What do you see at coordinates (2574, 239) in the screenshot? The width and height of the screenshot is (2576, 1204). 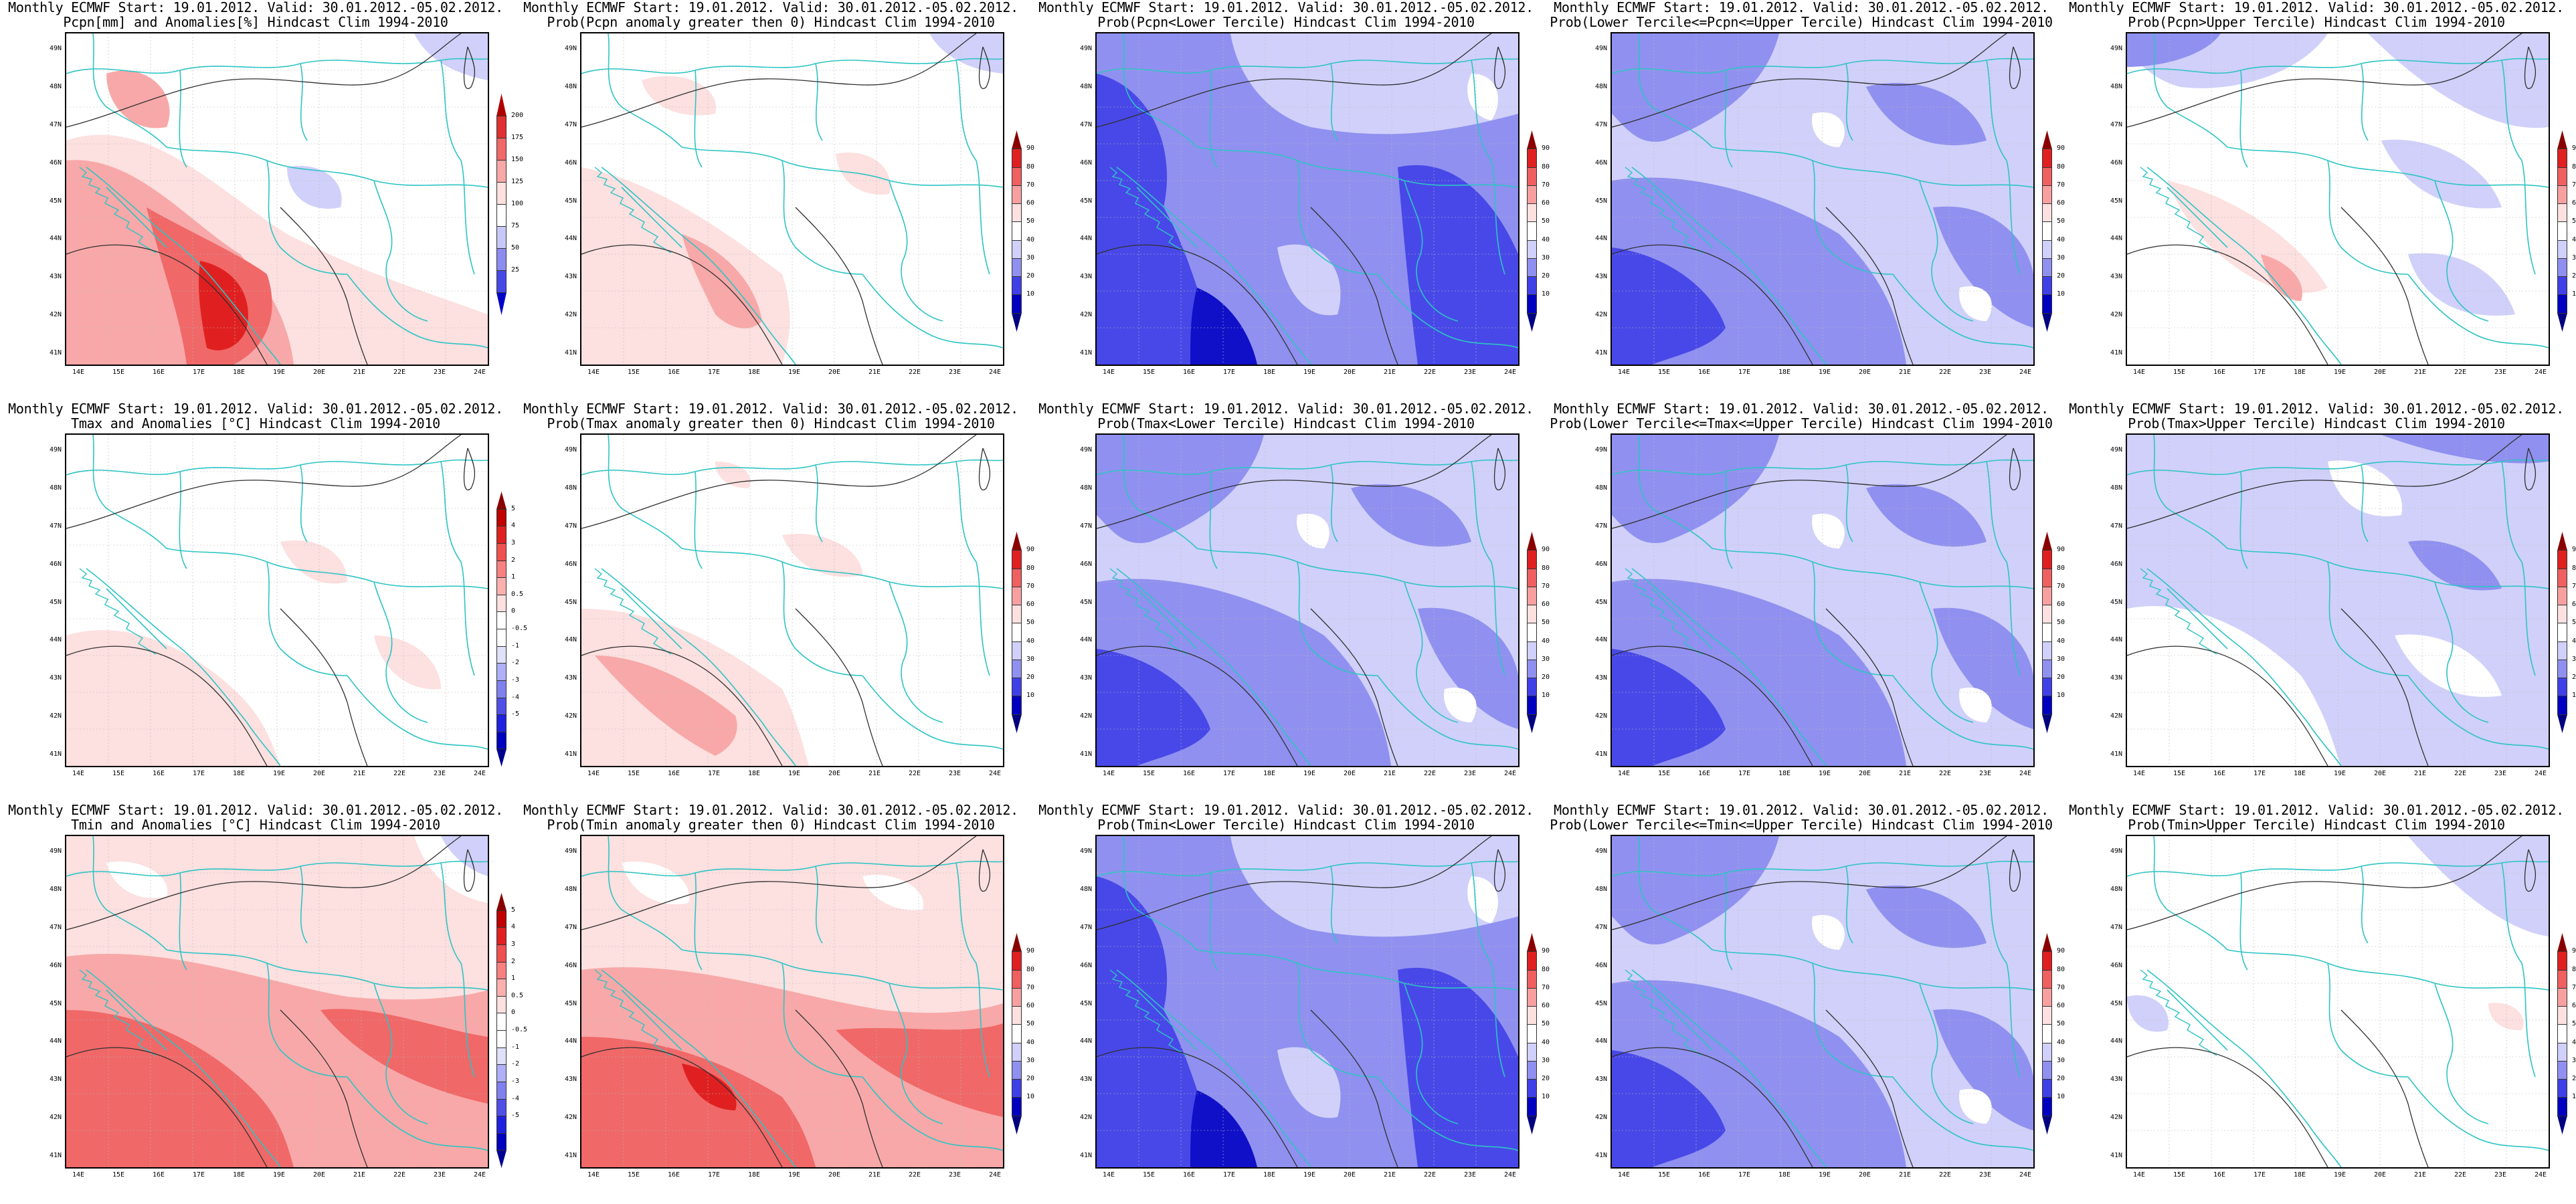 I see `colorbar-tick-label: 40` at bounding box center [2574, 239].